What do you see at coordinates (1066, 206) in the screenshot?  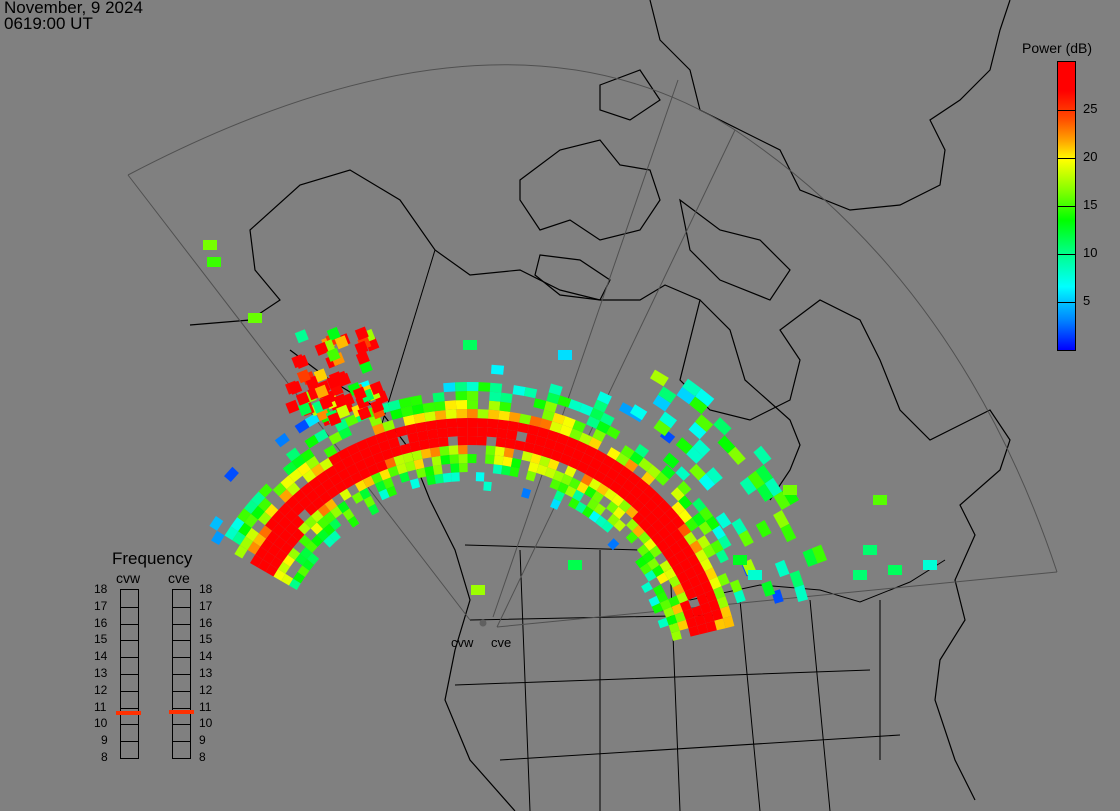 I see `power-colorbar` at bounding box center [1066, 206].